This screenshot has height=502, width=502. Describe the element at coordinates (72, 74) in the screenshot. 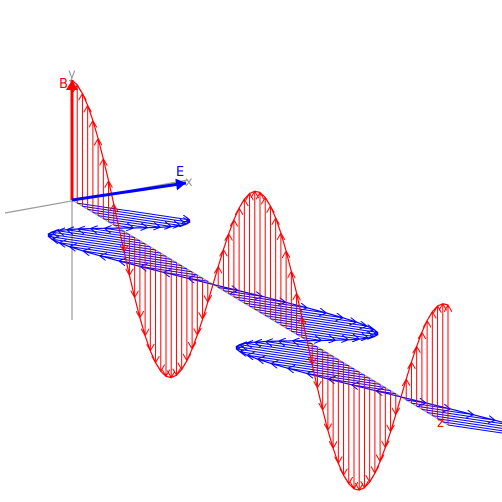

I see `y-axis-label: y` at that location.